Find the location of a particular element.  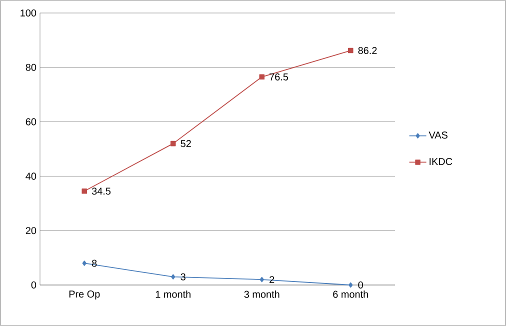

data-label: 34.5 is located at coordinates (101, 191).